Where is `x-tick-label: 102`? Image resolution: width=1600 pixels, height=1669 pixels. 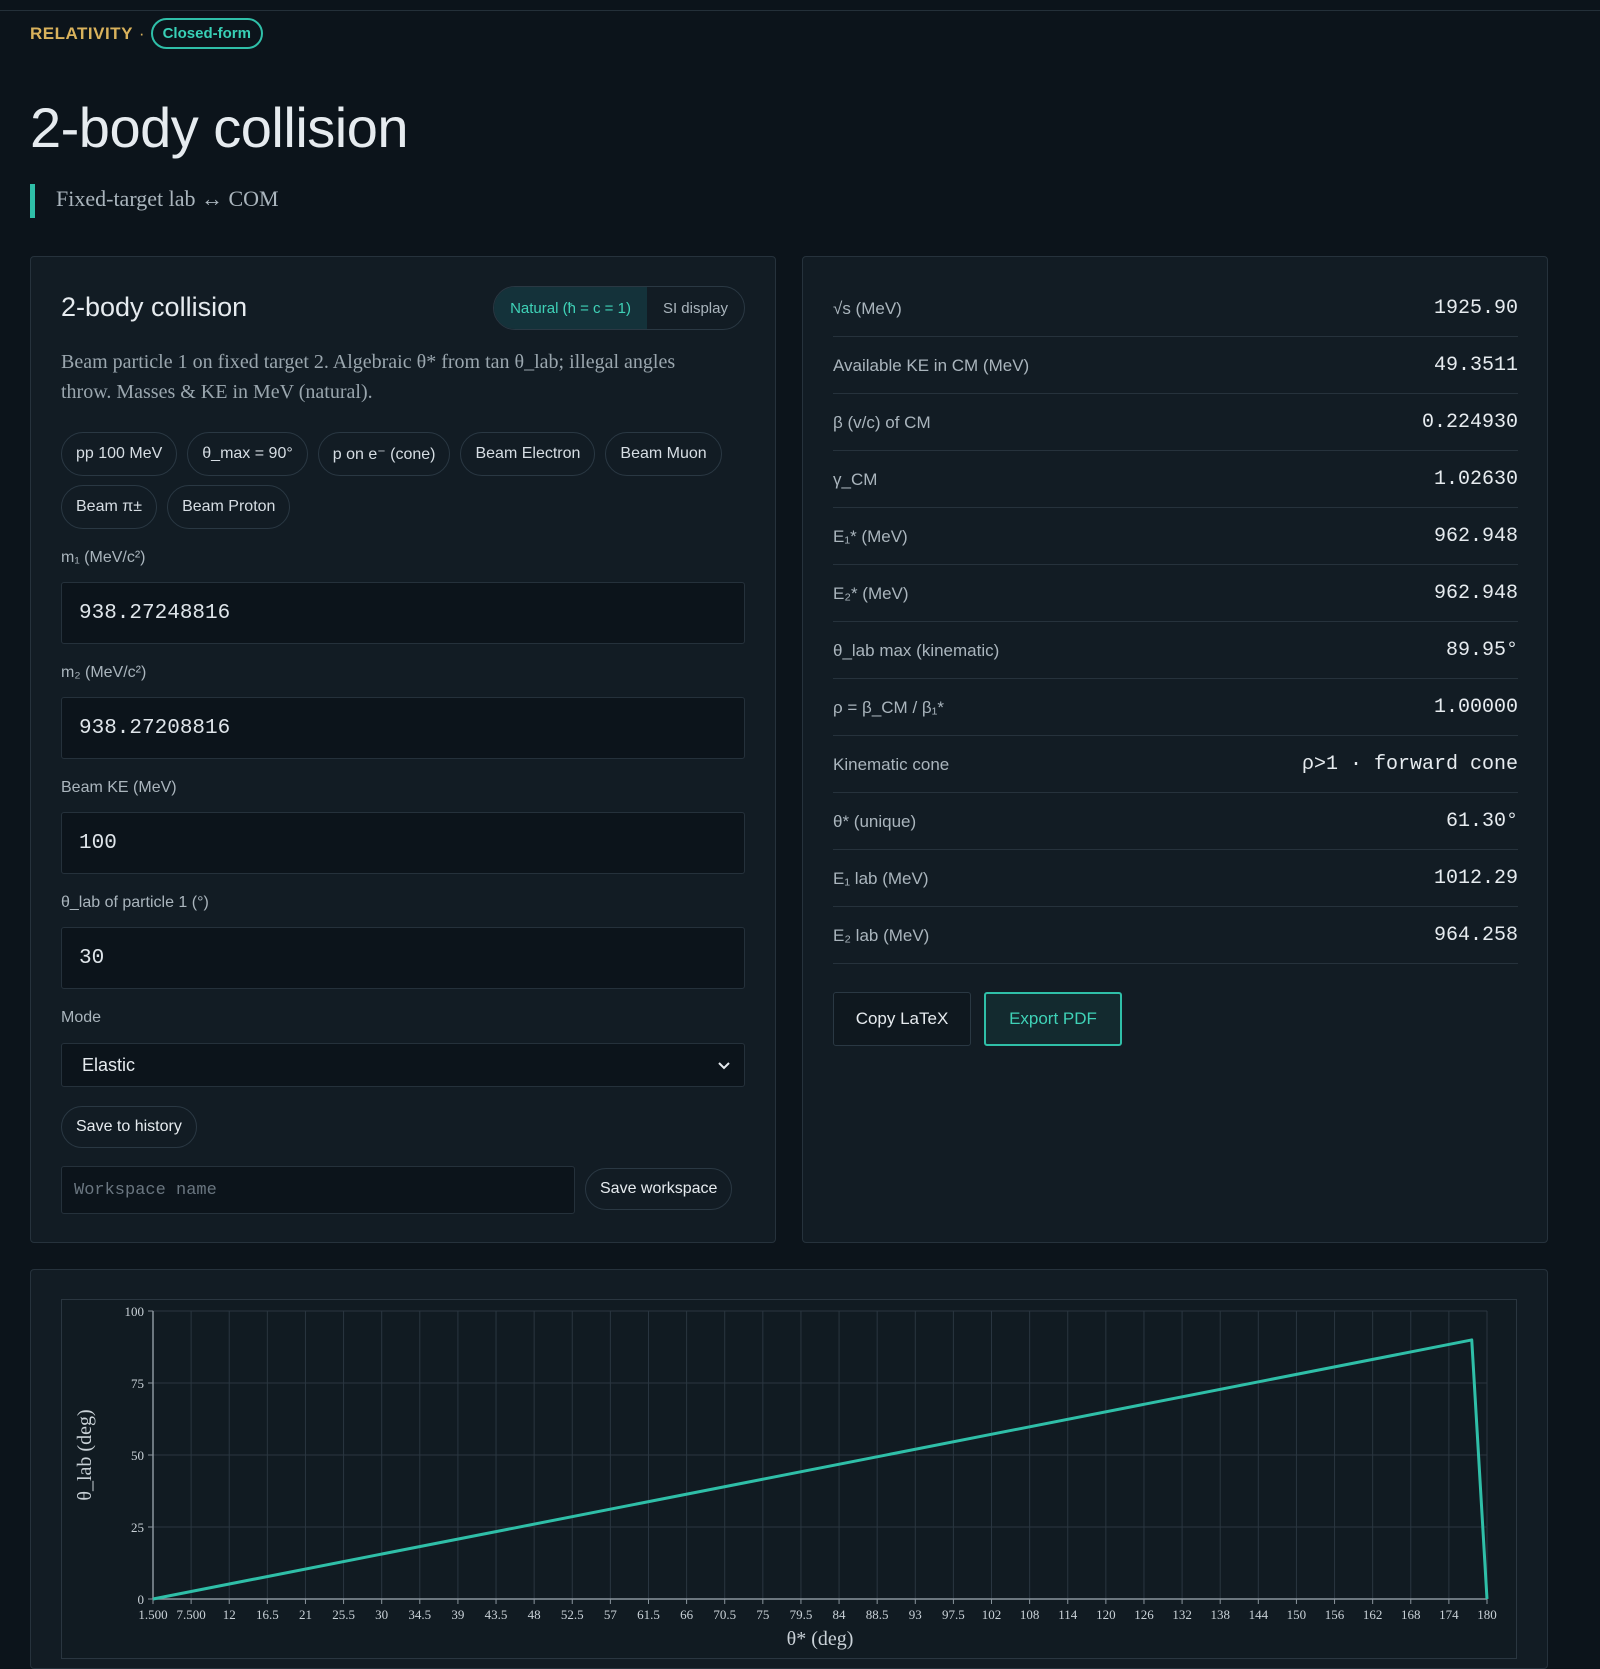
x-tick-label: 102 is located at coordinates (992, 1614).